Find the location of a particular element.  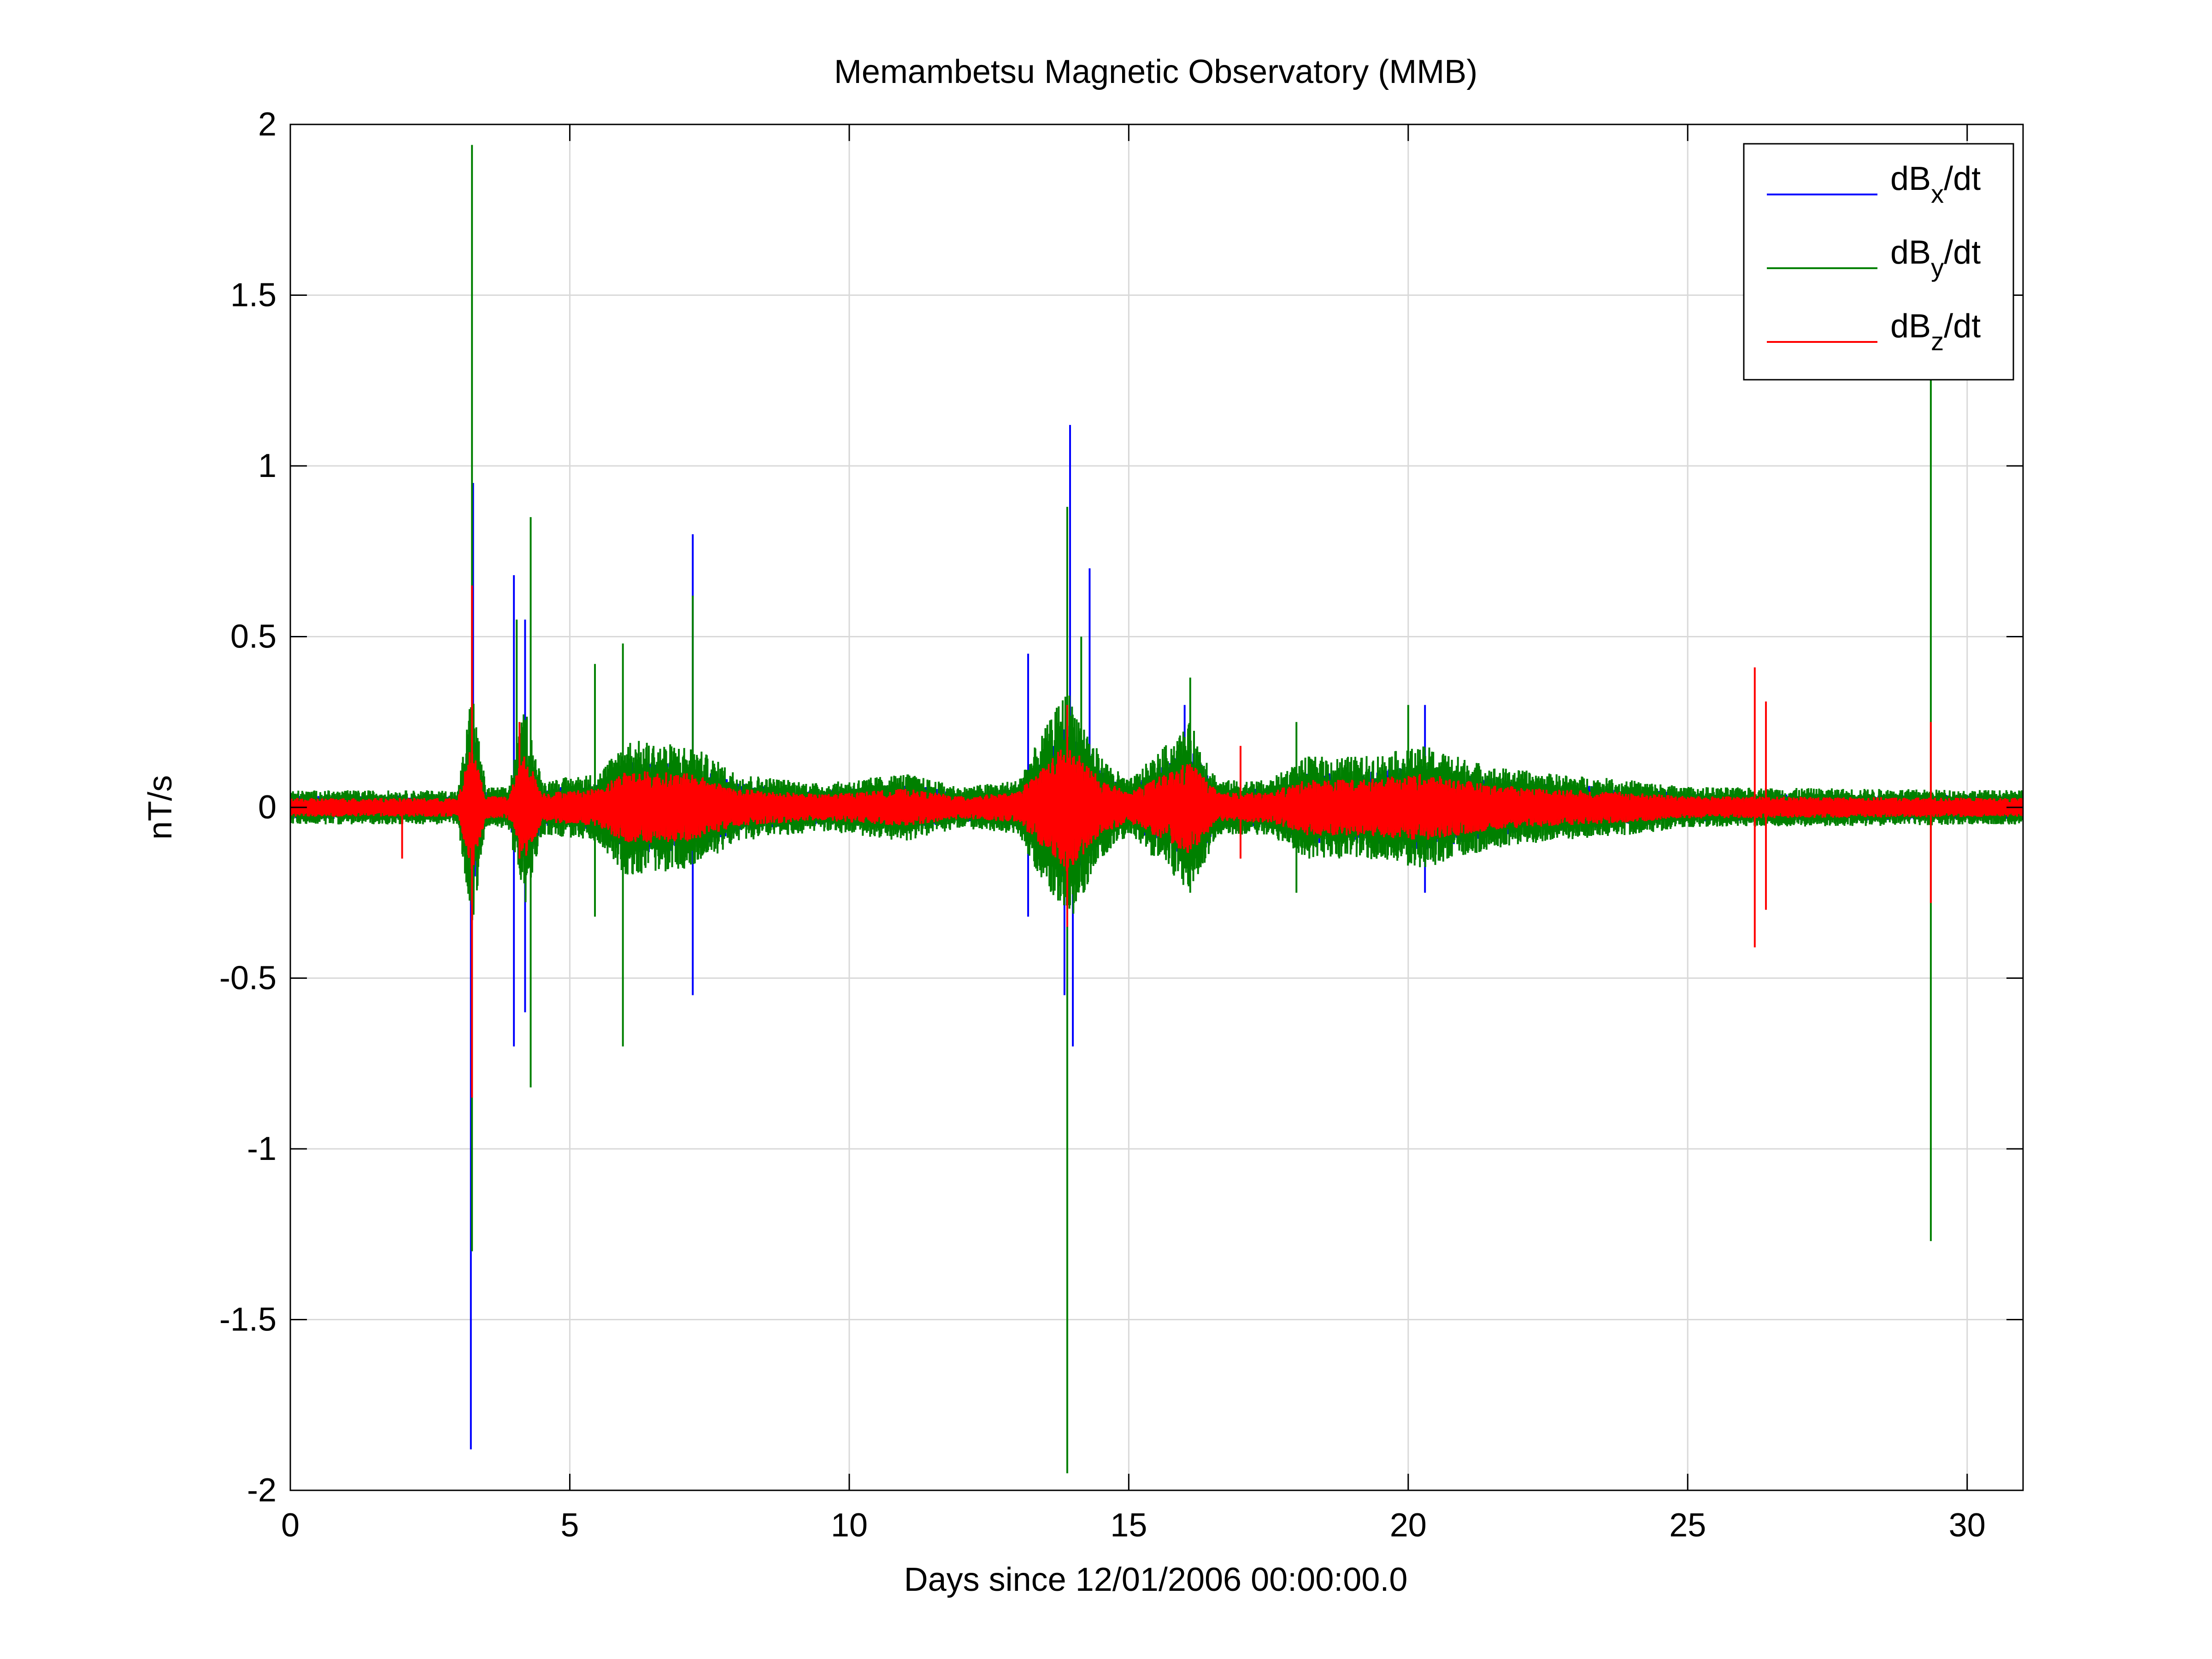

legend-label-subscript: y is located at coordinates (1937, 267).